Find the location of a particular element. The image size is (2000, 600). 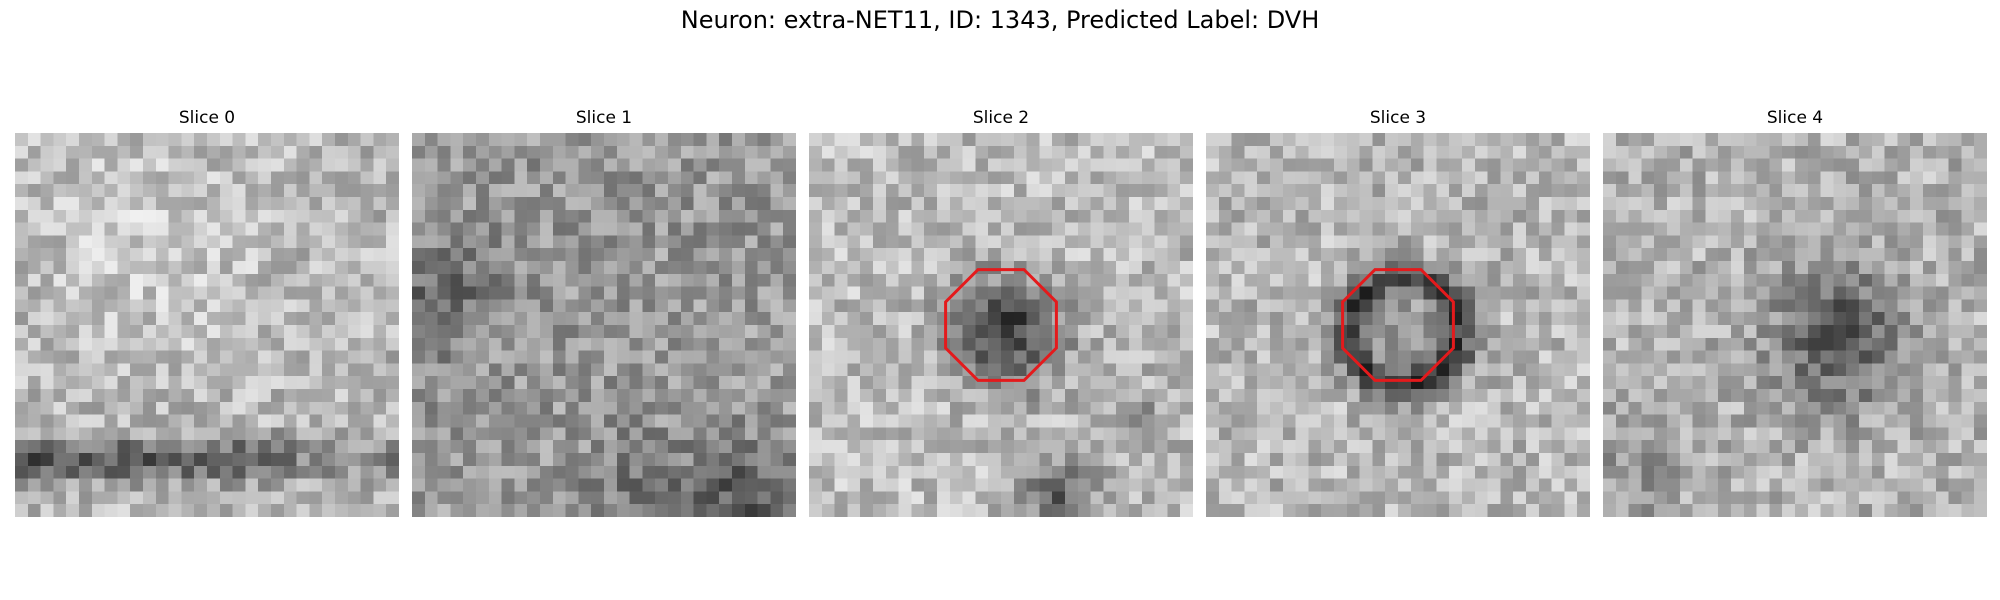

slice-title-2: Slice 2 is located at coordinates (1001, 118).